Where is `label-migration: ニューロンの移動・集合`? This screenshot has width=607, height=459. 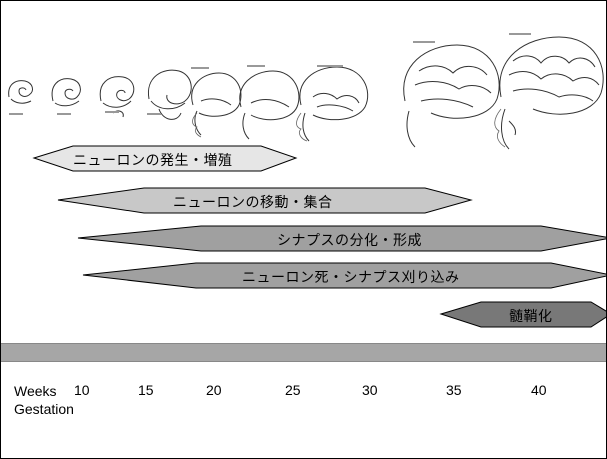
label-migration: ニューロンの移動・集合 is located at coordinates (253, 203).